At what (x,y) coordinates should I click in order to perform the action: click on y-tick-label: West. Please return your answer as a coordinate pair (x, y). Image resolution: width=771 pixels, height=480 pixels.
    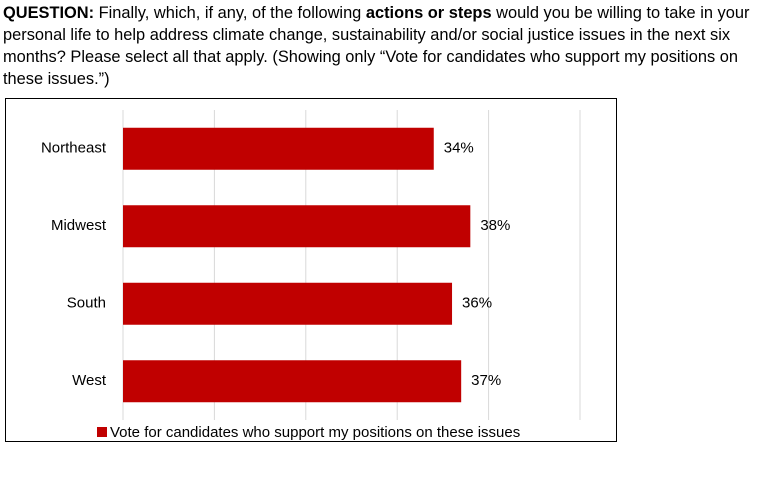
    Looking at the image, I should click on (89, 380).